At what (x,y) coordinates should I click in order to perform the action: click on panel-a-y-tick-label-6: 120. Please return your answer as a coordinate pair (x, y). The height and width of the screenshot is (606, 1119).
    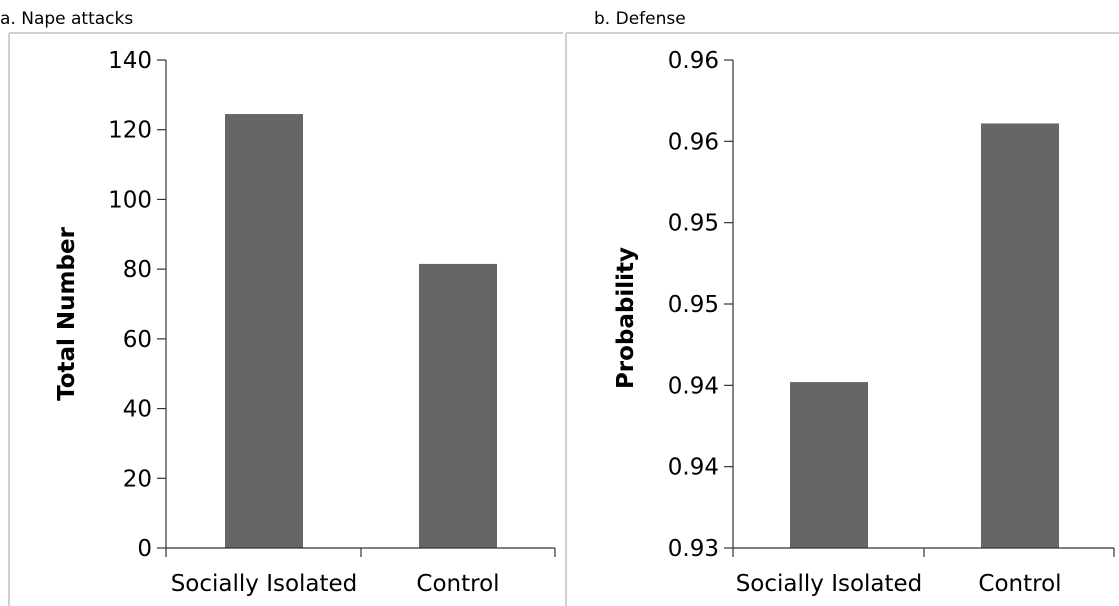
    Looking at the image, I should click on (130, 131).